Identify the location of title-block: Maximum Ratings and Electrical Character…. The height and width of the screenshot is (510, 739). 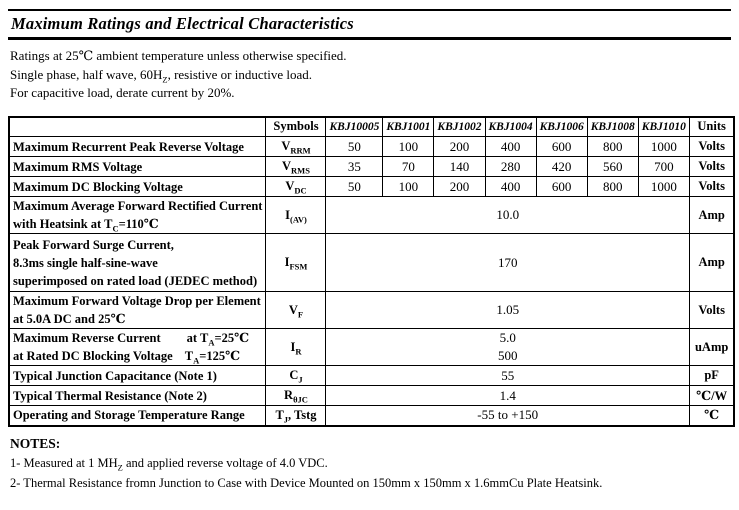
(369, 24).